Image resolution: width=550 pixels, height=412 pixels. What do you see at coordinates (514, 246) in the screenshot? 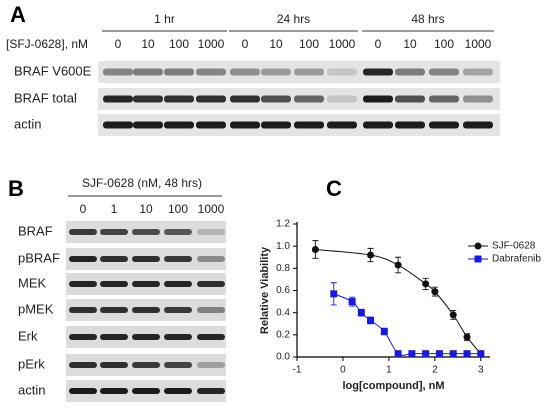
I see `legend-label: SJF-0628` at bounding box center [514, 246].